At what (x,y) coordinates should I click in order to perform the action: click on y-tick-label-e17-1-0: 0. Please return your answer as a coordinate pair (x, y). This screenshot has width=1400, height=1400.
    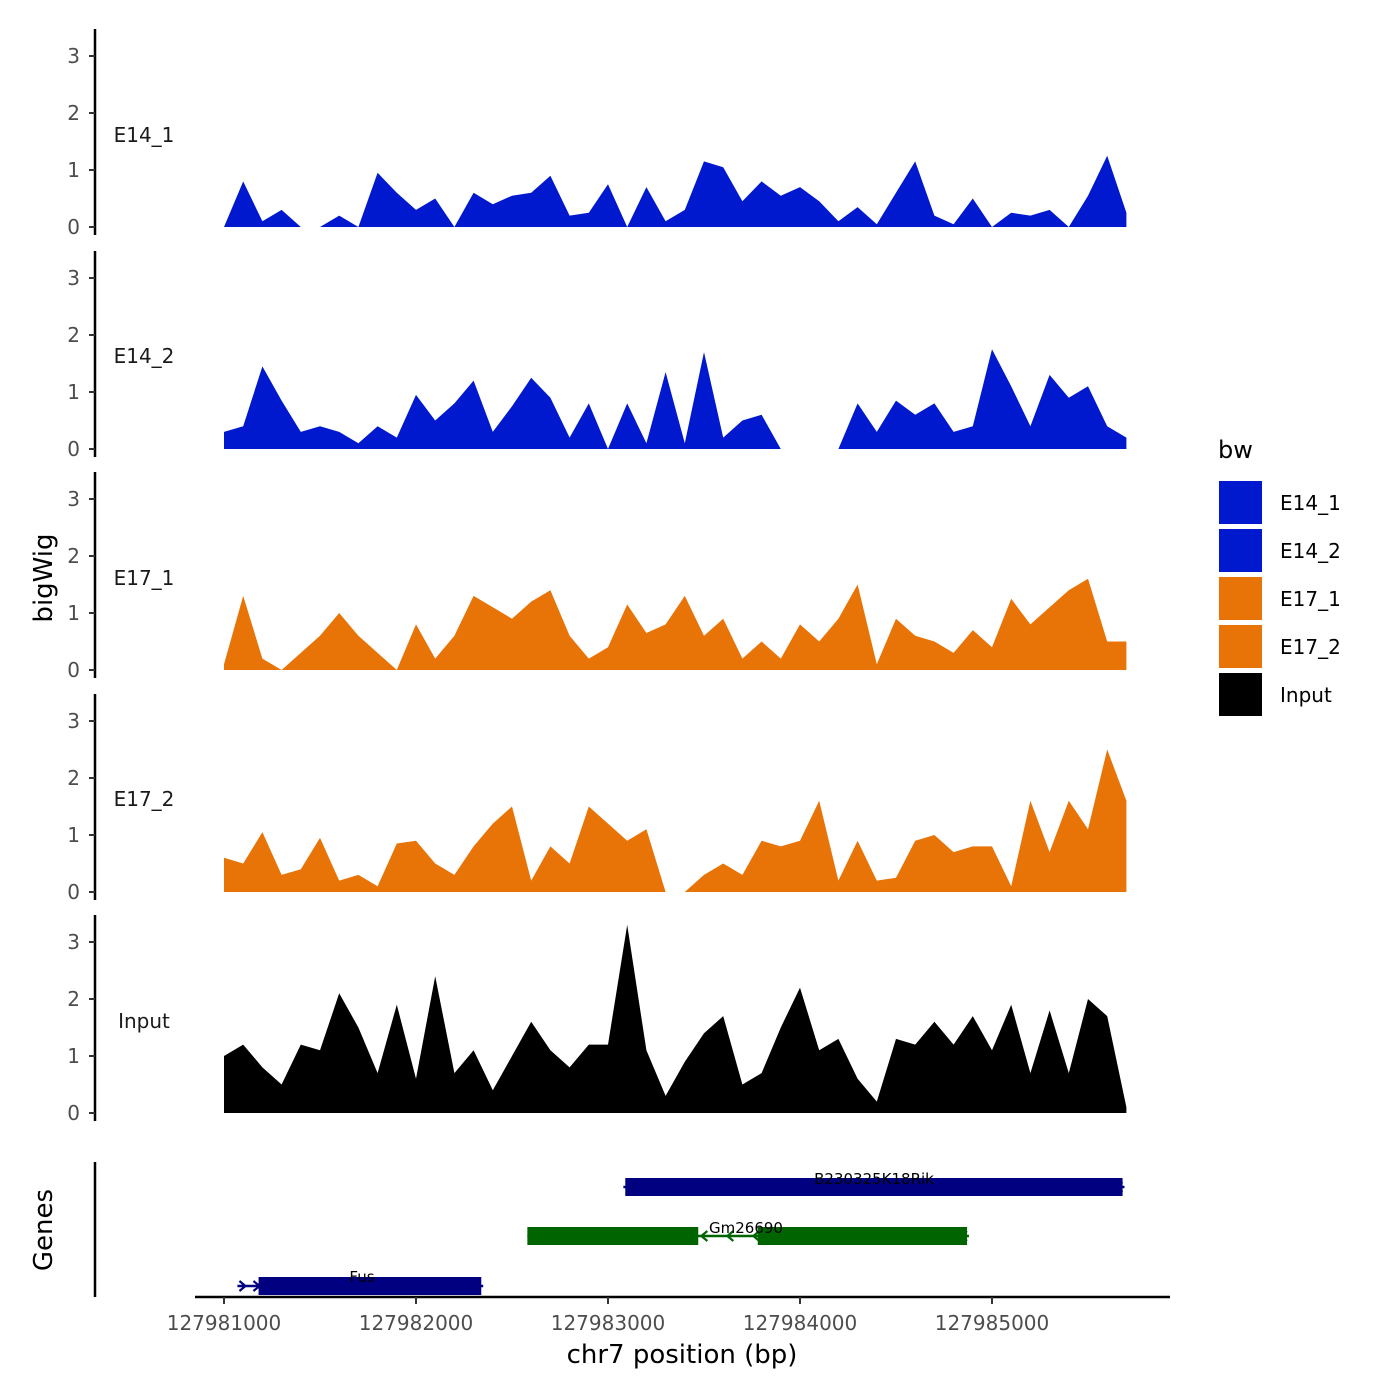
    Looking at the image, I should click on (73, 670).